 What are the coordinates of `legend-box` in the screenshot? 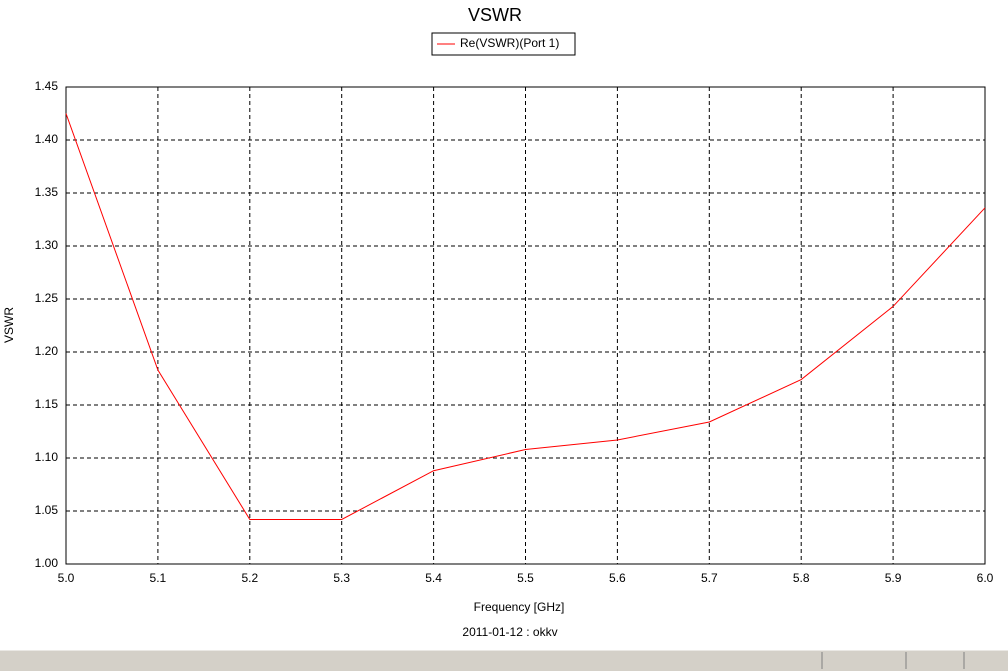 It's located at (503, 44).